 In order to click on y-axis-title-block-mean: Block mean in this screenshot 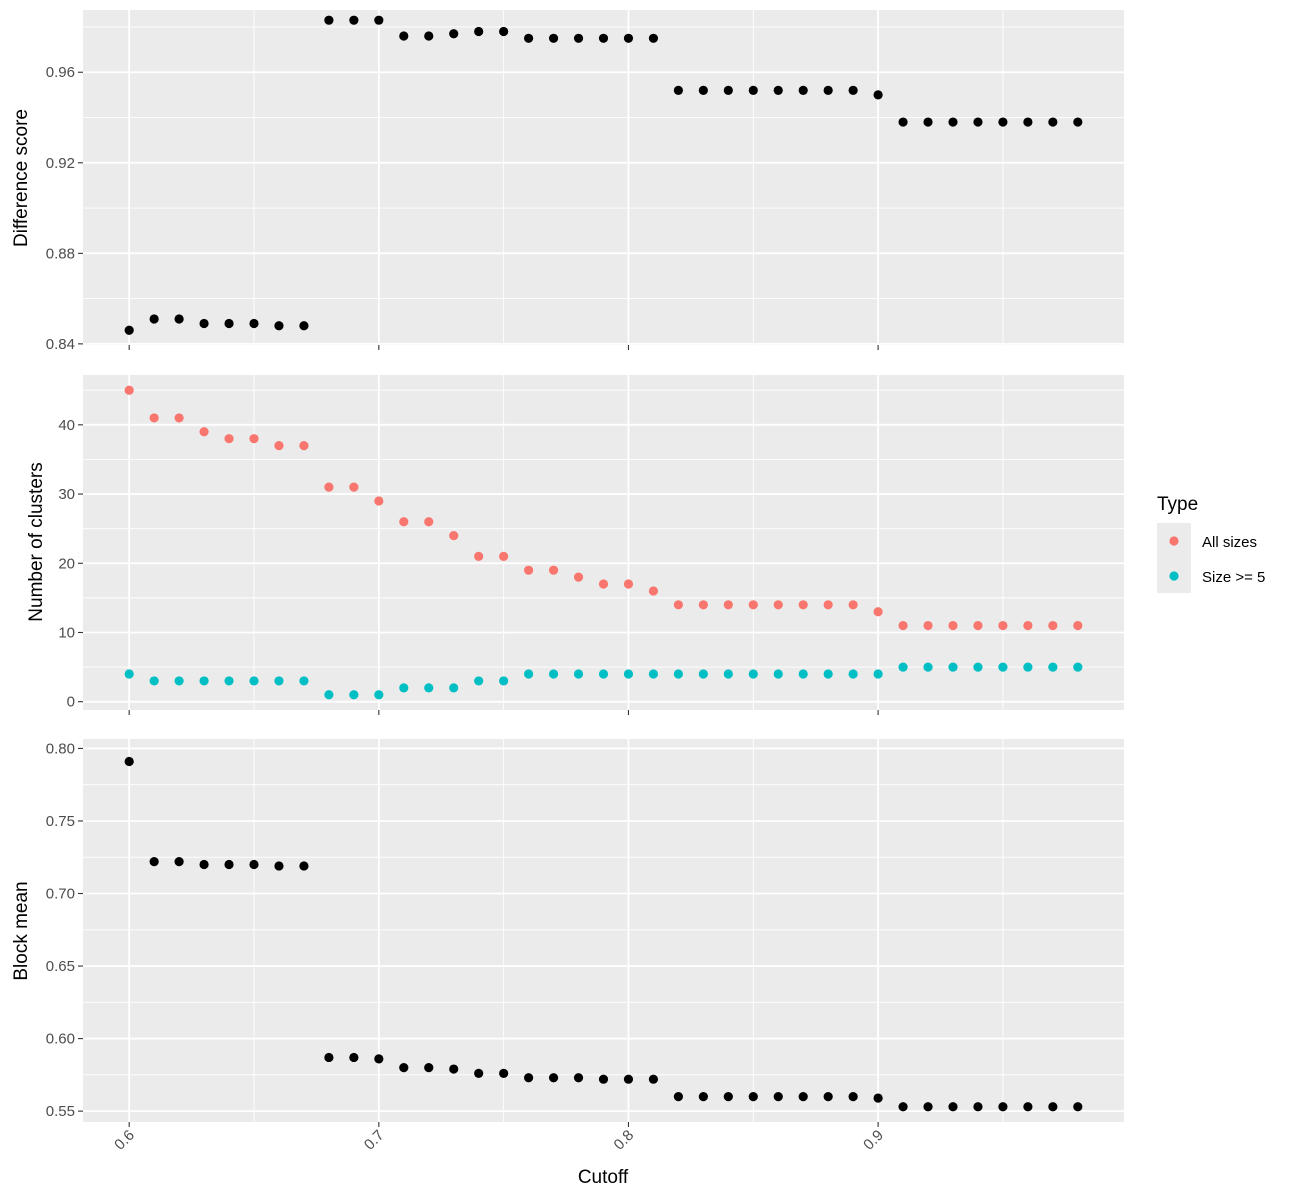, I will do `click(21, 930)`.